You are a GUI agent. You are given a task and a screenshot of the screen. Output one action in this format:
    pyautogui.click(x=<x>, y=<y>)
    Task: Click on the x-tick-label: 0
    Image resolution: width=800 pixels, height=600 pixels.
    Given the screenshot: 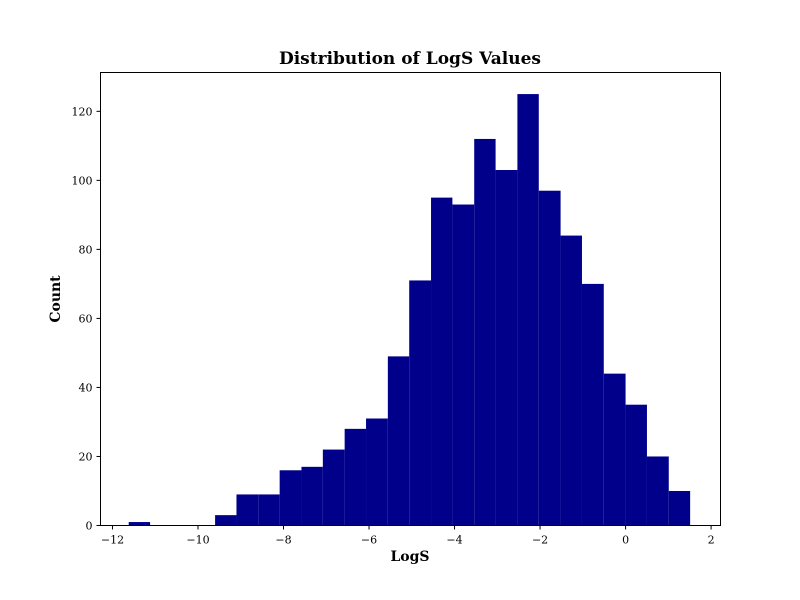 What is the action you would take?
    pyautogui.click(x=625, y=540)
    